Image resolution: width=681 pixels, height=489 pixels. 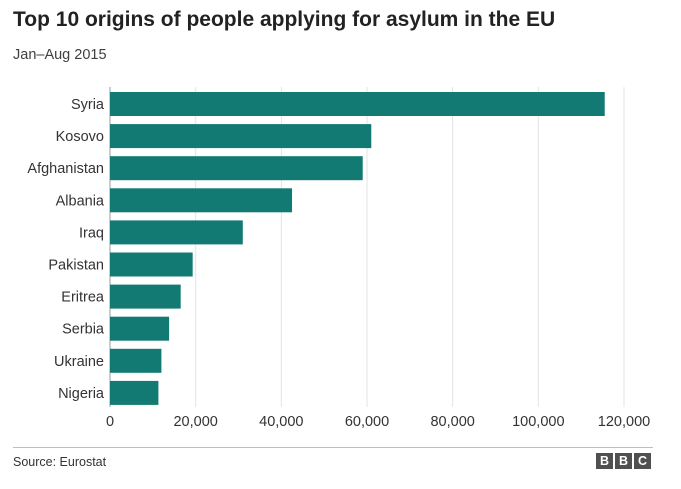 I want to click on x-tick-label: 20,000, so click(x=195, y=422).